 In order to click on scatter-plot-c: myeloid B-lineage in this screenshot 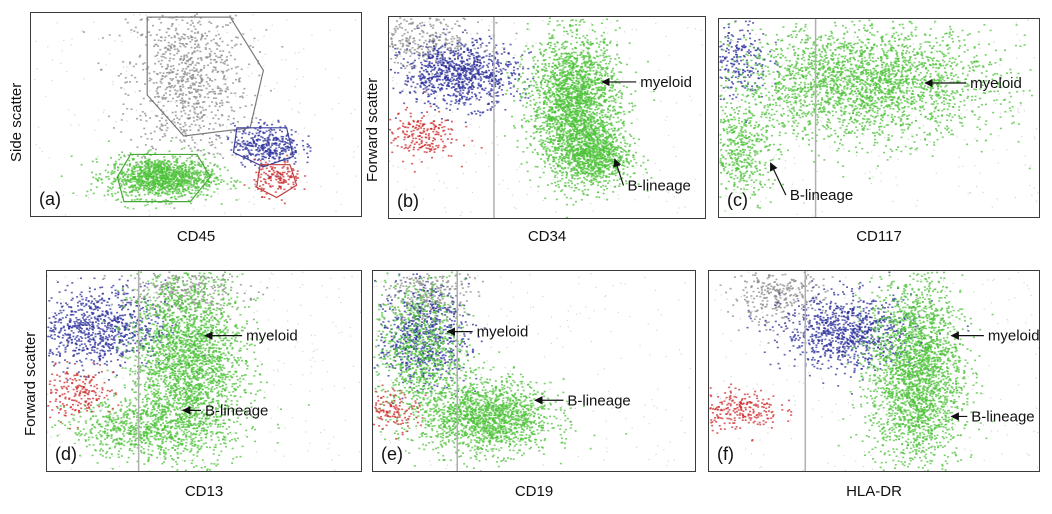, I will do `click(879, 118)`.